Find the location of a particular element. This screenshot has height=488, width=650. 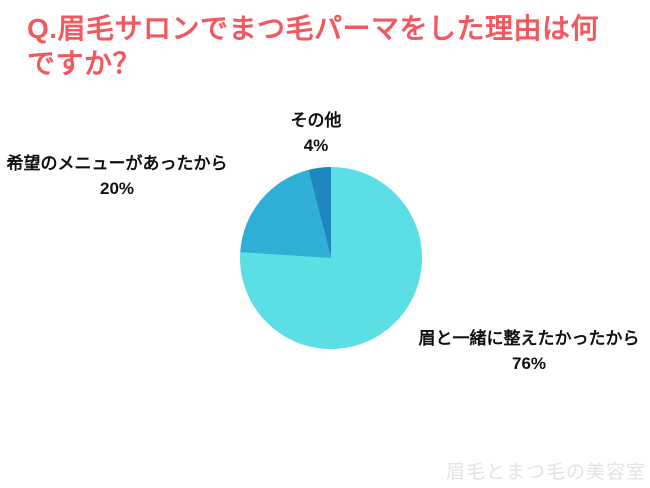

slice-label-other: その他 4% is located at coordinates (316, 133).